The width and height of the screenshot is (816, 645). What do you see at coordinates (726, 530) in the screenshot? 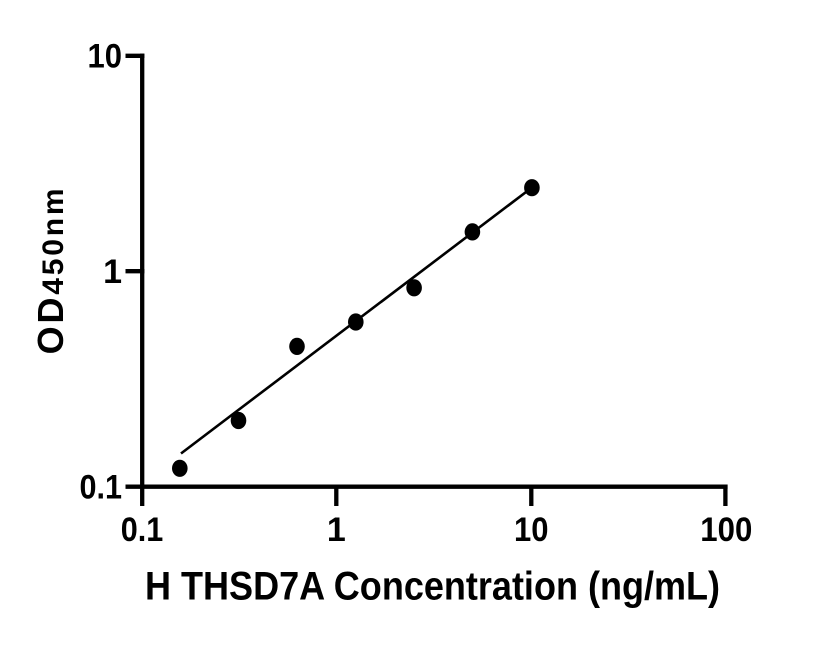
I see `svg-text: 100` at bounding box center [726, 530].